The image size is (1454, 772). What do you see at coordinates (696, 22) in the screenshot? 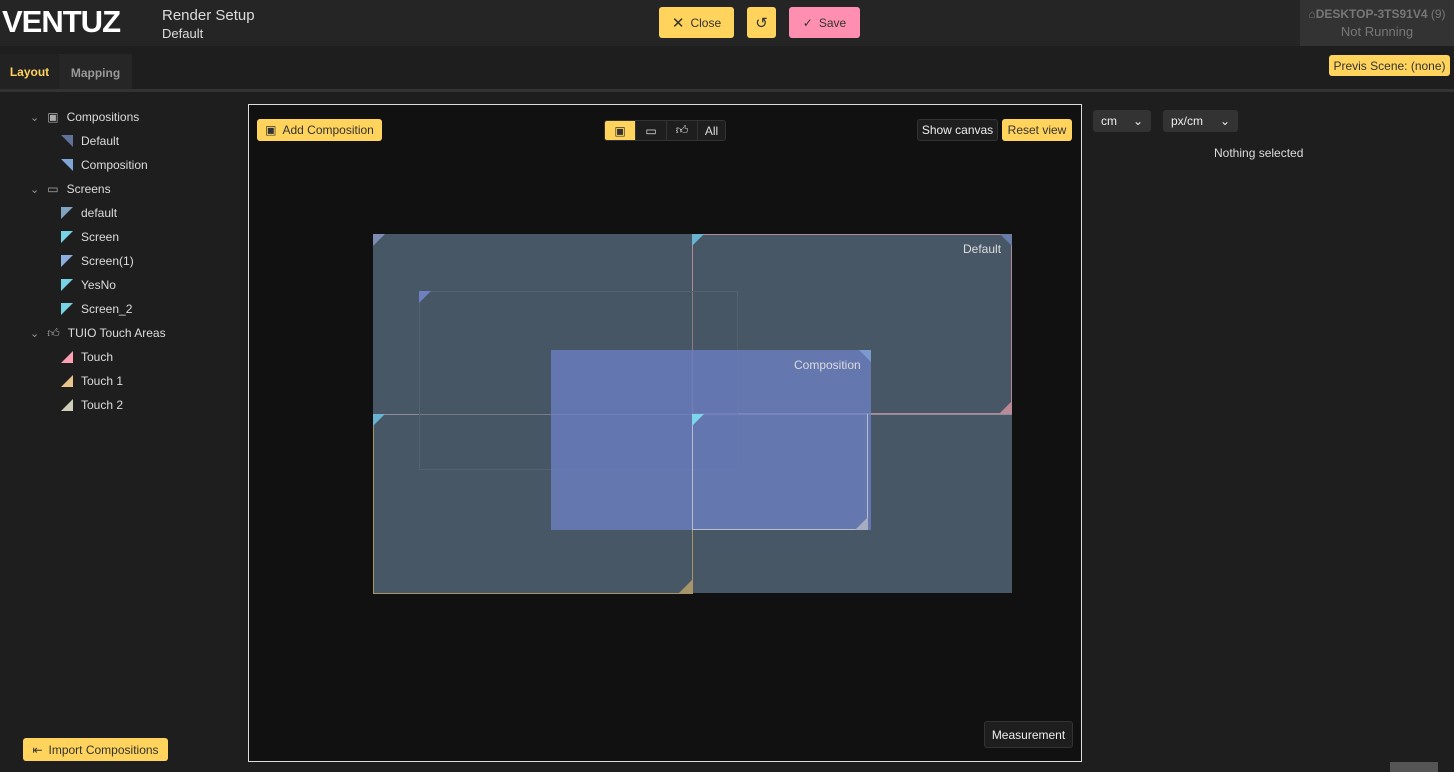
I see `close-button: ✕ Close` at bounding box center [696, 22].